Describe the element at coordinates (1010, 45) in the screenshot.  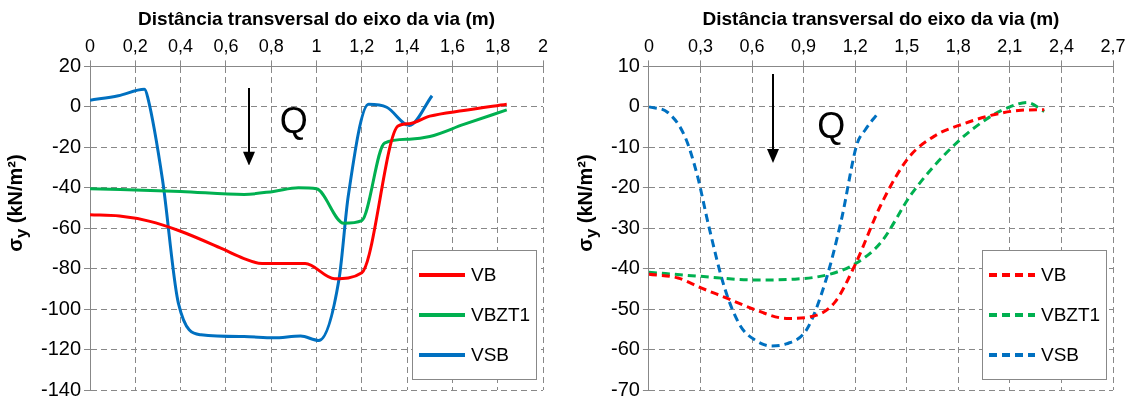
I see `x-tick-label: 2,1` at that location.